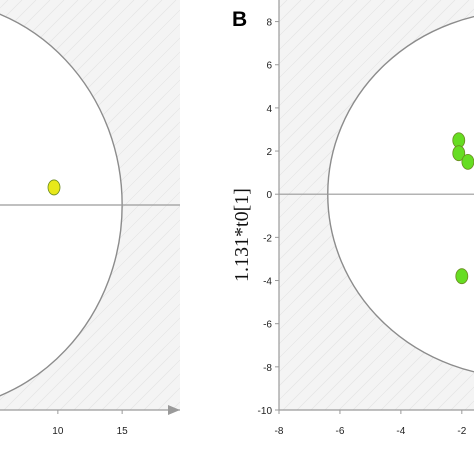 The height and width of the screenshot is (474, 474). I want to click on panel-1-x-tick-label: 15, so click(123, 431).